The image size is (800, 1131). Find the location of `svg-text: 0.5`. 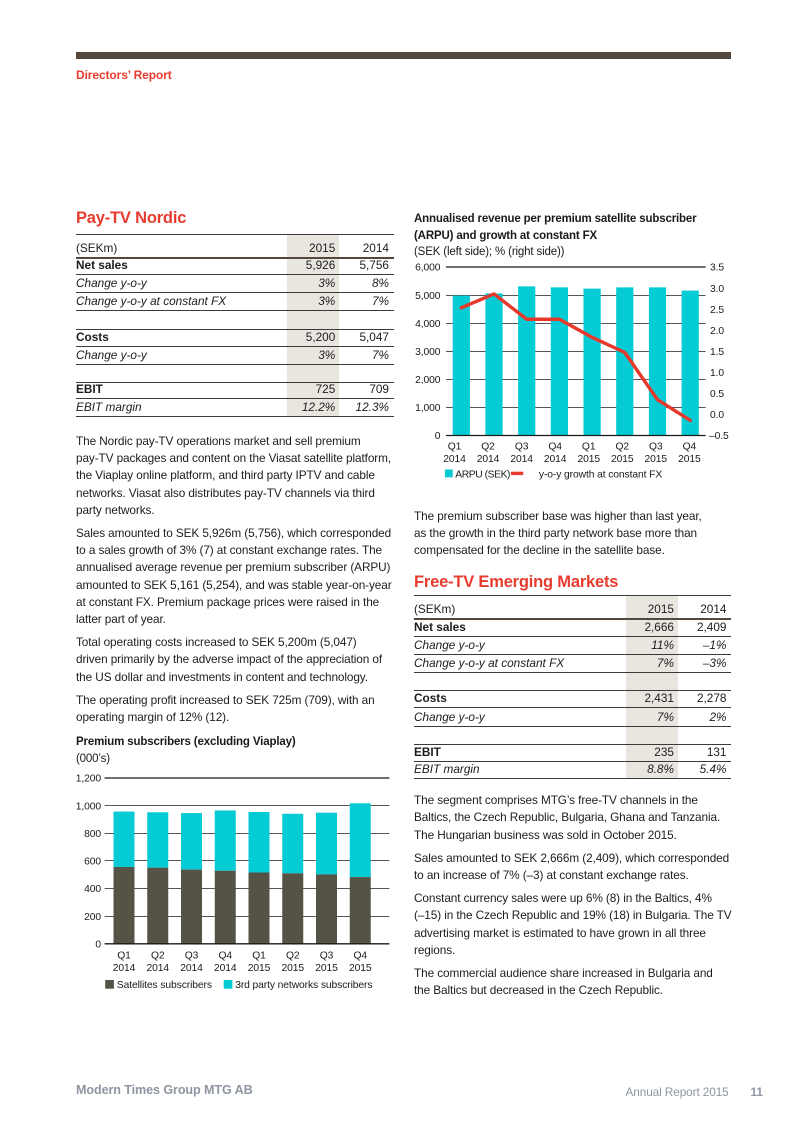

svg-text: 0.5 is located at coordinates (717, 394).